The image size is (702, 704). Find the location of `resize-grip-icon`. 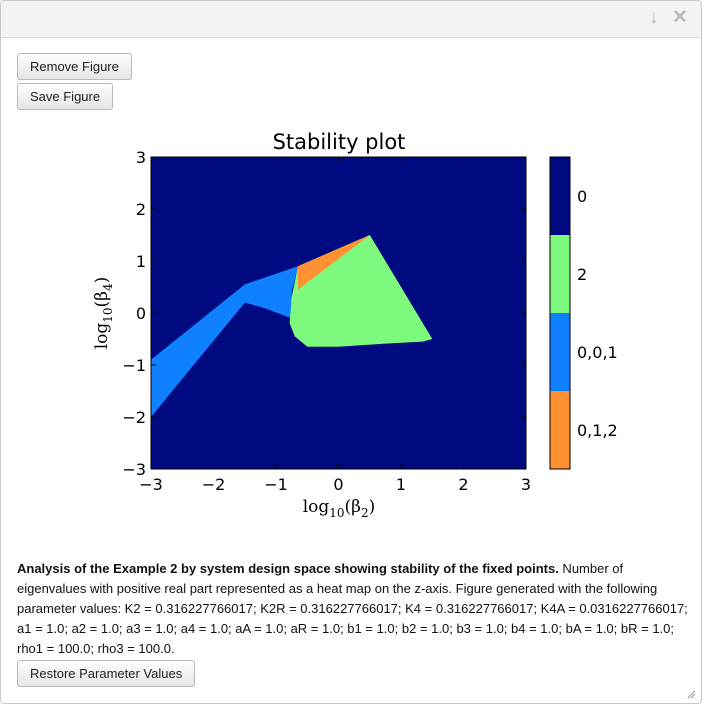

resize-grip-icon is located at coordinates (691, 694).